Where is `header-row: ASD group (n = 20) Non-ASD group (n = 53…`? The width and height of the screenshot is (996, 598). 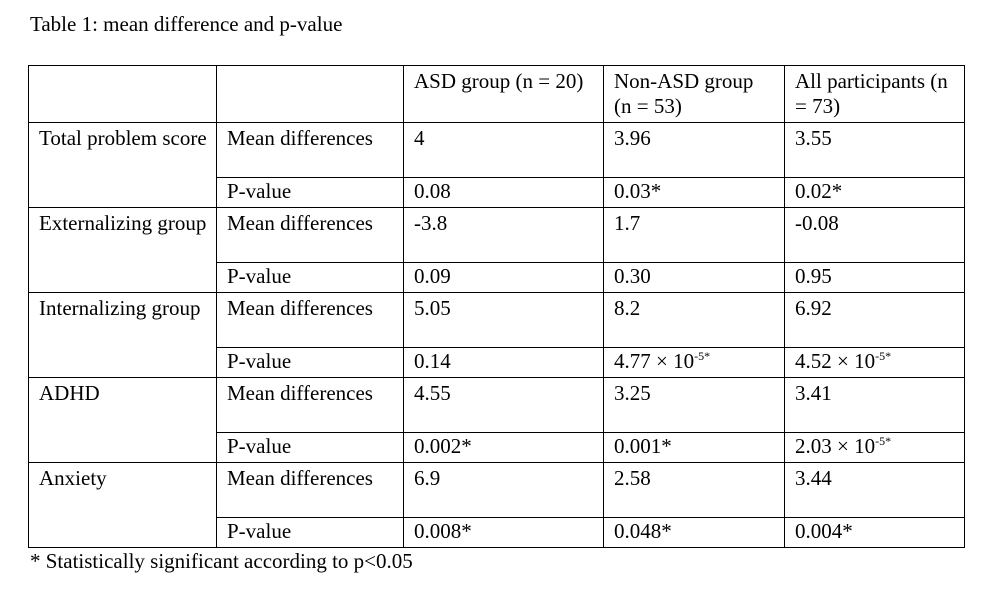
header-row: ASD group (n = 20) Non-ASD group (n = 53… is located at coordinates (496, 94).